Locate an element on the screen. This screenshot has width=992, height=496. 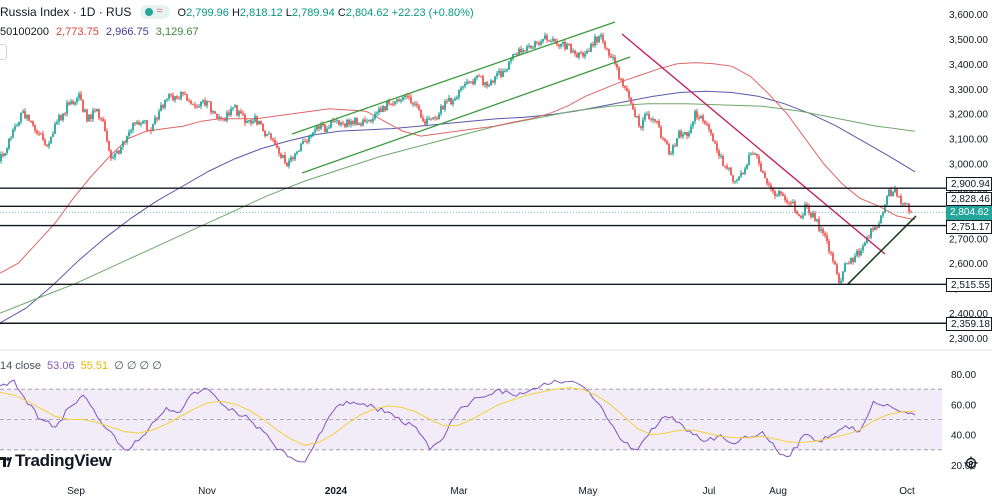
ma-label: 50100200 is located at coordinates (24, 32).